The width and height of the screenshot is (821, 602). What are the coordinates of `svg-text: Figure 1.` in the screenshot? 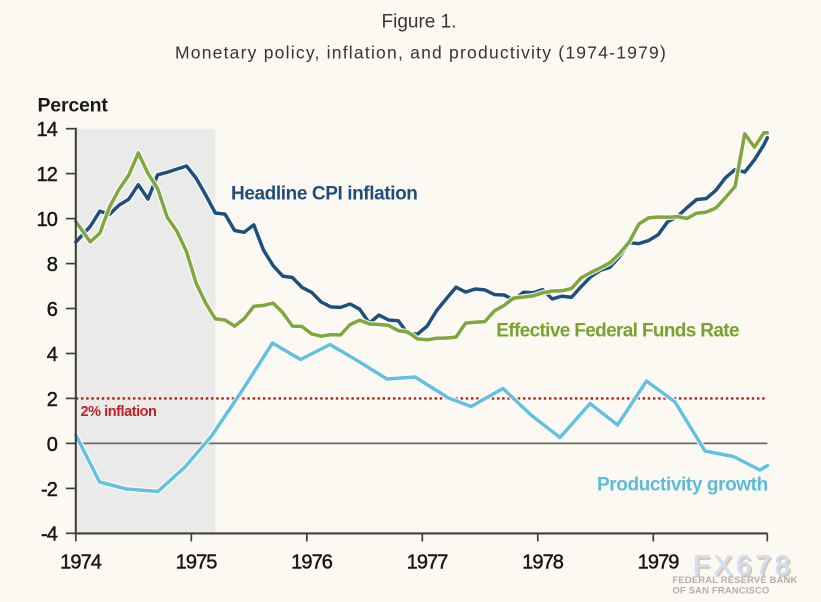 It's located at (419, 22).